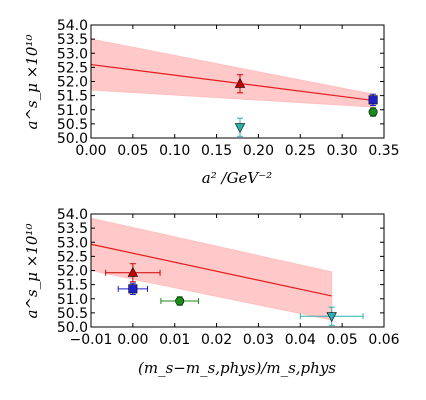 The width and height of the screenshot is (426, 400). Describe the element at coordinates (216, 151) in the screenshot. I see `x-tick-label: 0.15` at that location.